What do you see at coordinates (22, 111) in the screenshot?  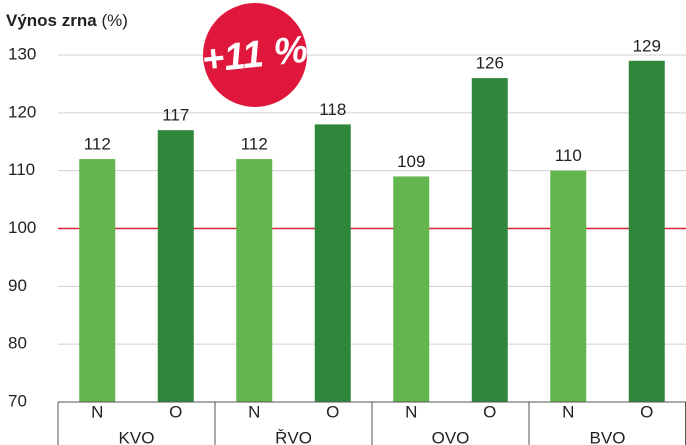 I see `y-tick-label: 120` at bounding box center [22, 111].